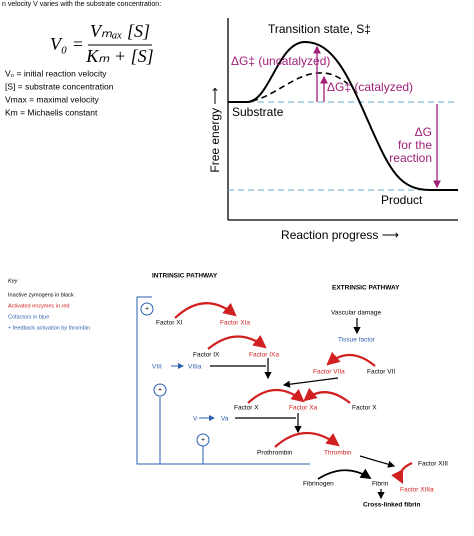 The height and width of the screenshot is (536, 474). I want to click on node: Vascular damage, so click(356, 313).